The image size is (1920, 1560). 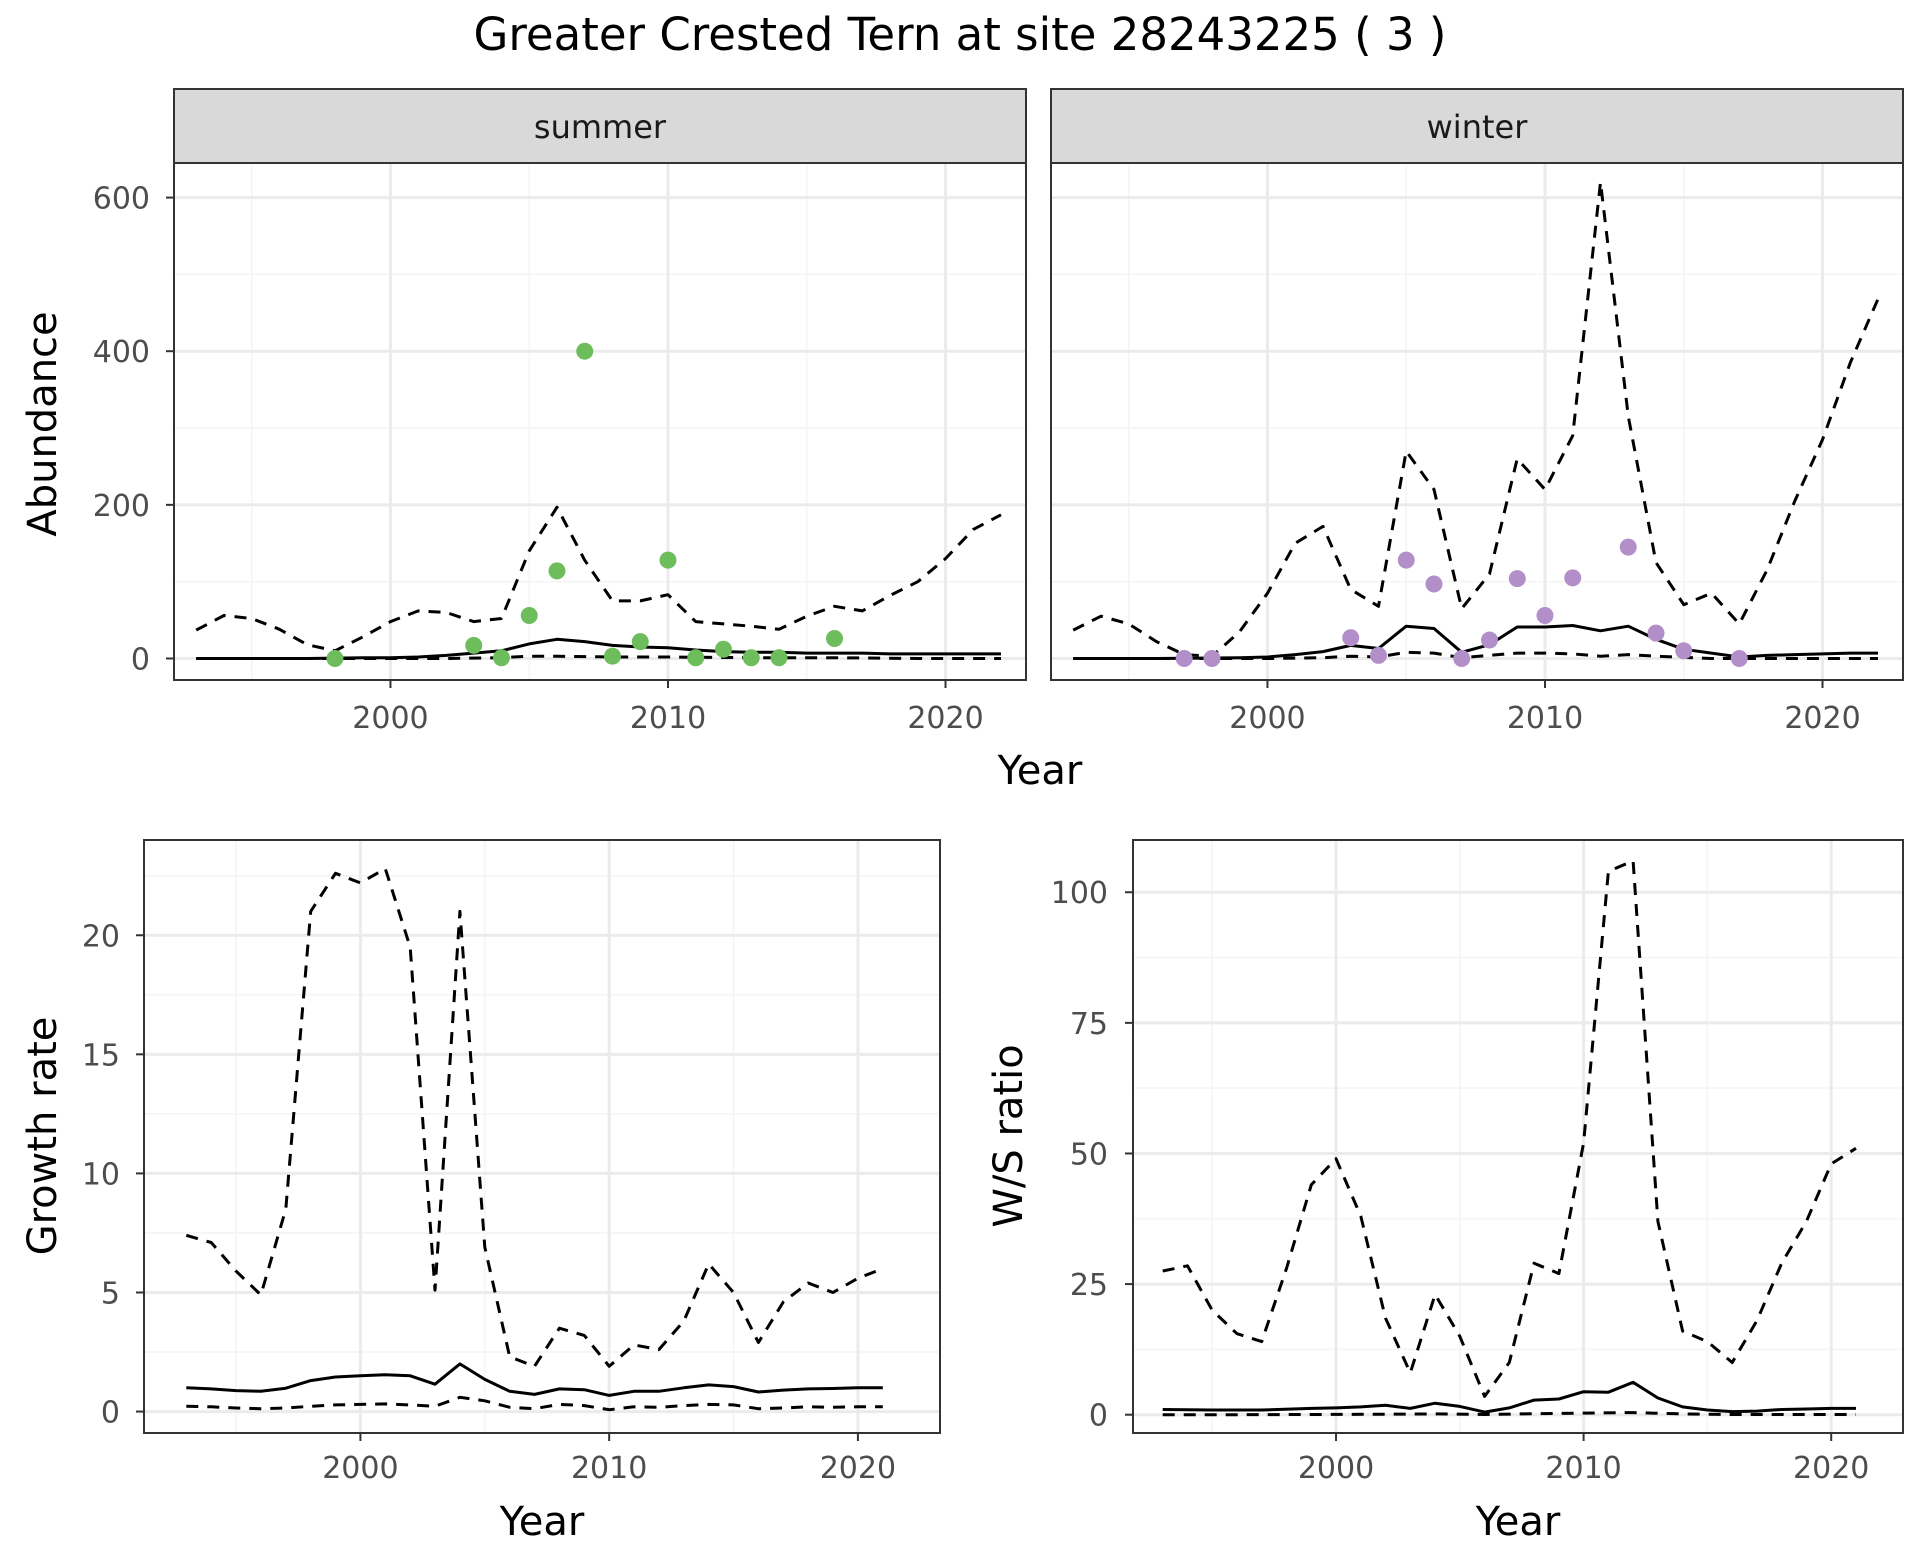 I want to click on growth-x-axis-title: Year, so click(x=542, y=1522).